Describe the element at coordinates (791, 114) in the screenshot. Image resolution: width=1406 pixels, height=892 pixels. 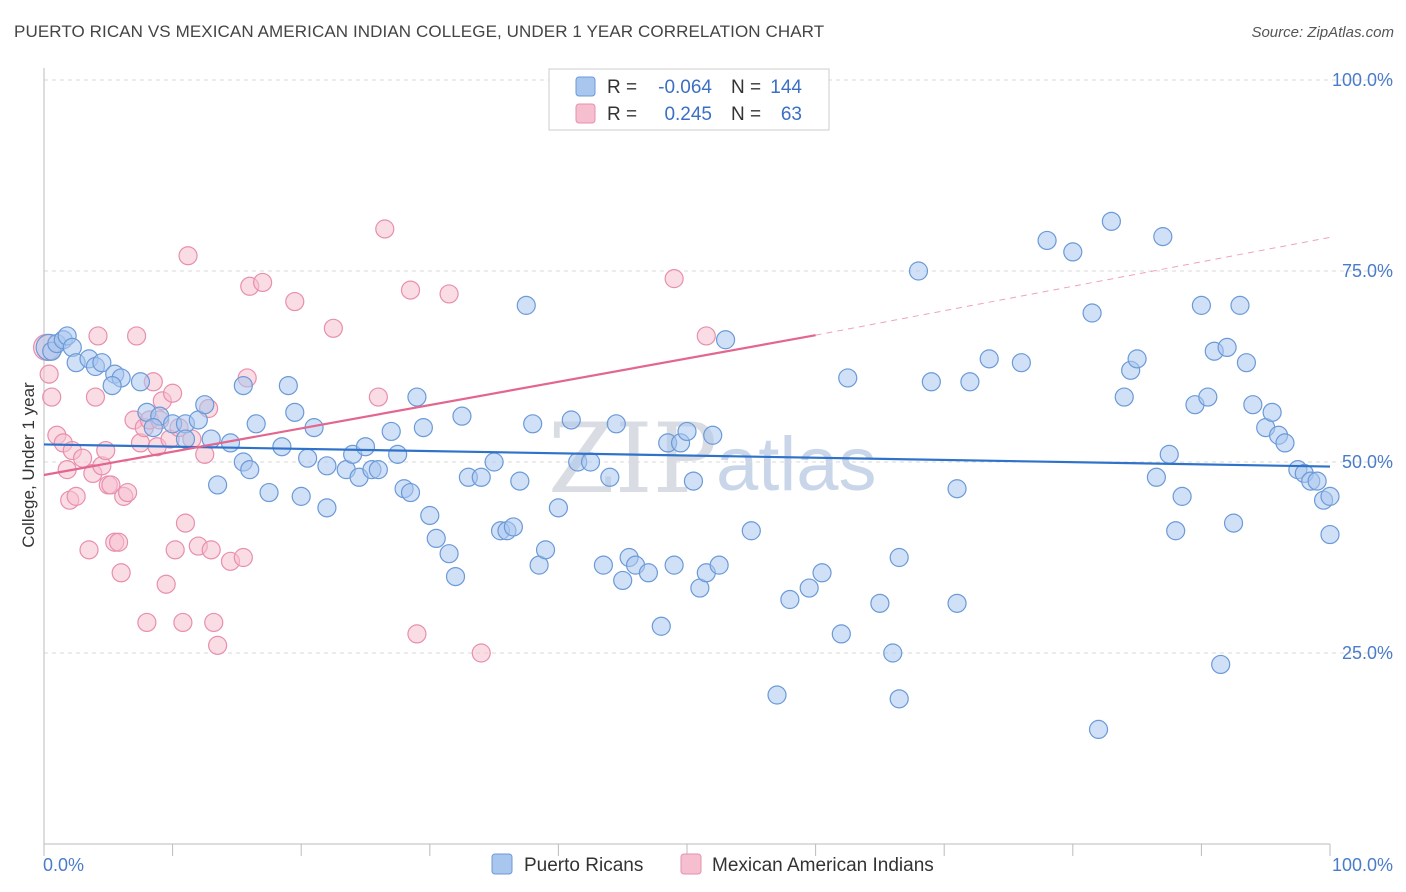
I see `legend-n-value-pink: 63` at that location.